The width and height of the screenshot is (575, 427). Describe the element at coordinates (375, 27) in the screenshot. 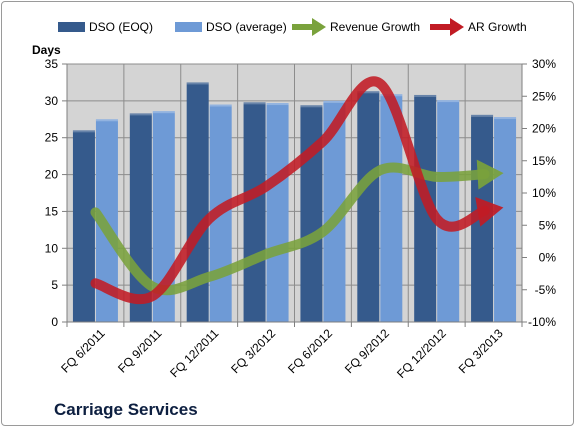

I see `legend-label: Revenue Growth` at that location.